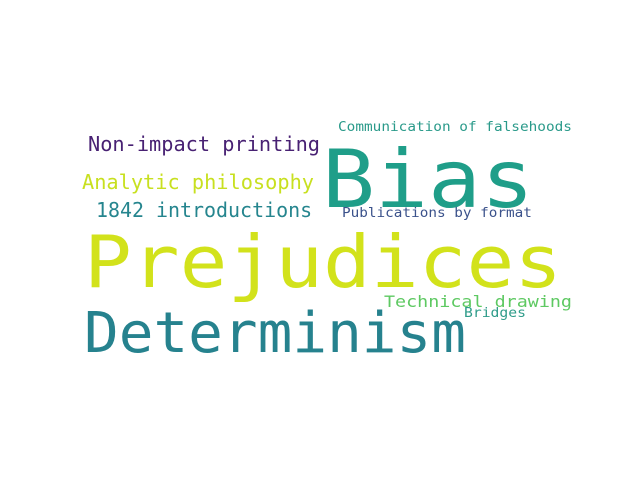 This screenshot has height=480, width=640. What do you see at coordinates (455, 127) in the screenshot?
I see `word-communication-of-falsehoods: Communication of falsehoods` at bounding box center [455, 127].